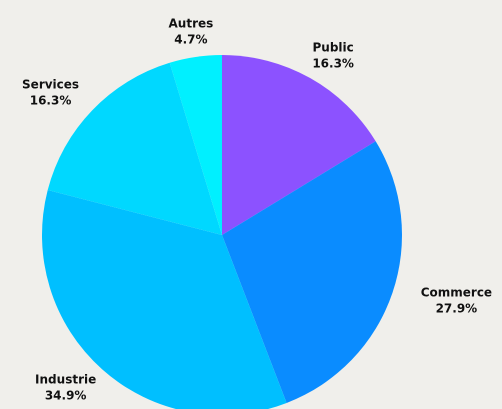 This screenshot has height=409, width=502. I want to click on slice-value-label: 4.7%, so click(190, 40).